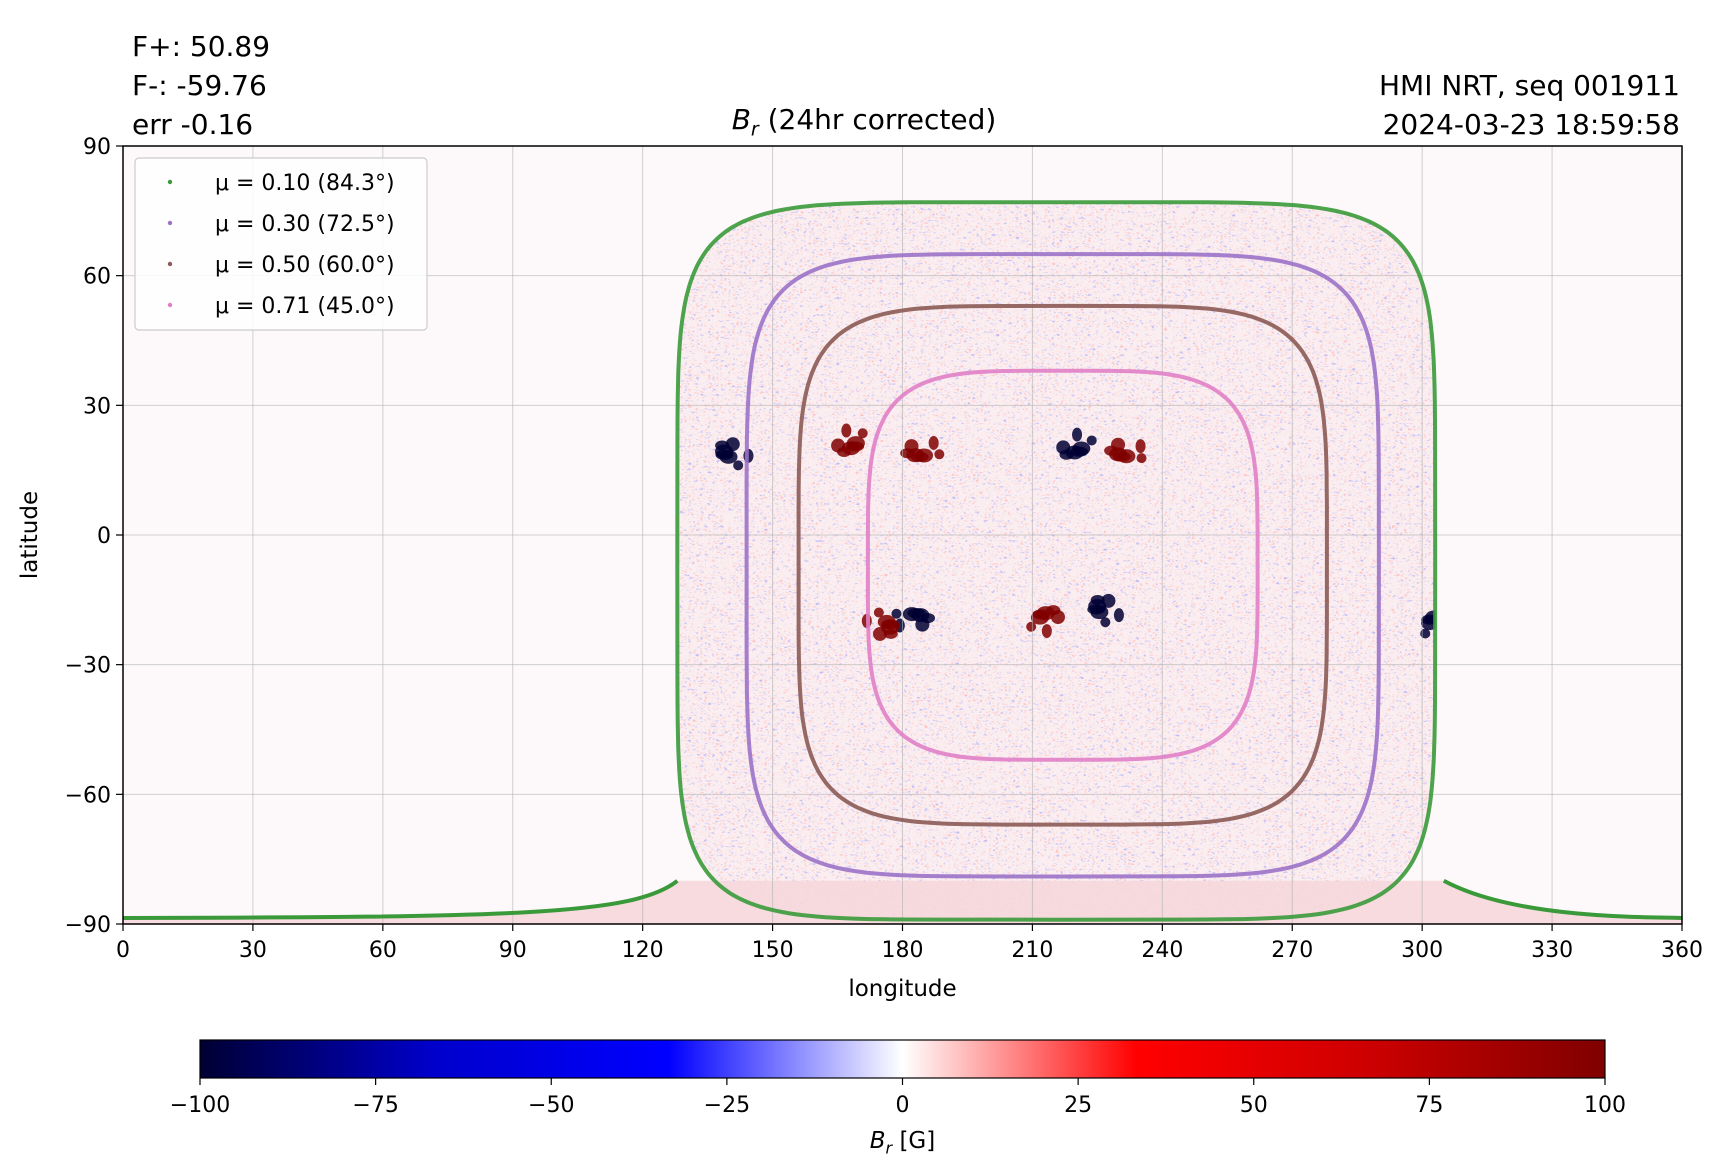 The height and width of the screenshot is (1158, 1728). What do you see at coordinates (305, 183) in the screenshot?
I see `legend-label: μ = 0.10 (84.3°)` at bounding box center [305, 183].